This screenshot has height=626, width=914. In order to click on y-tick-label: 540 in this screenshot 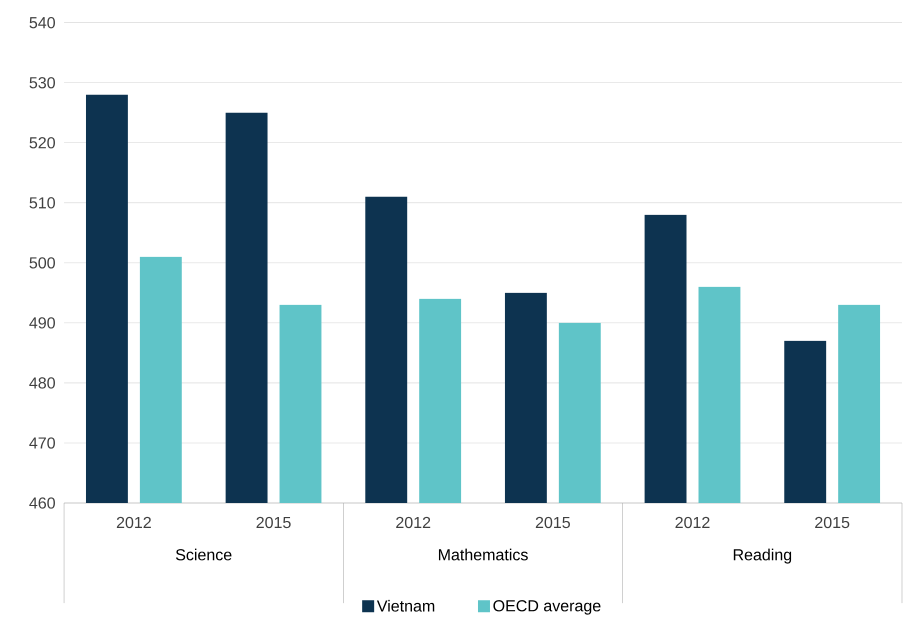, I will do `click(42, 22)`.